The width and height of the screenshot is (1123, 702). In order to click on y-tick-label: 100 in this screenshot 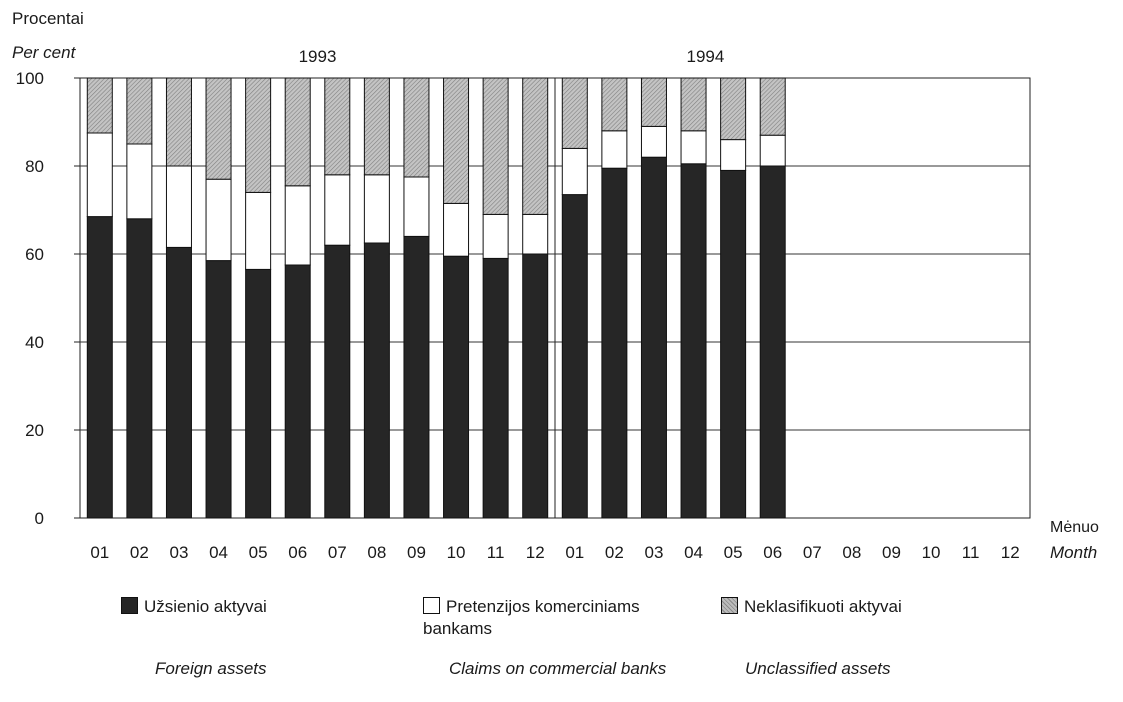, I will do `click(30, 78)`.